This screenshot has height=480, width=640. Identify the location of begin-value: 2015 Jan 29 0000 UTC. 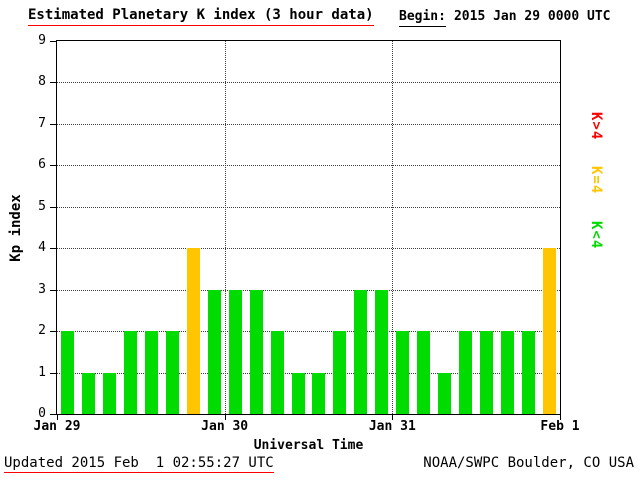
(532, 16).